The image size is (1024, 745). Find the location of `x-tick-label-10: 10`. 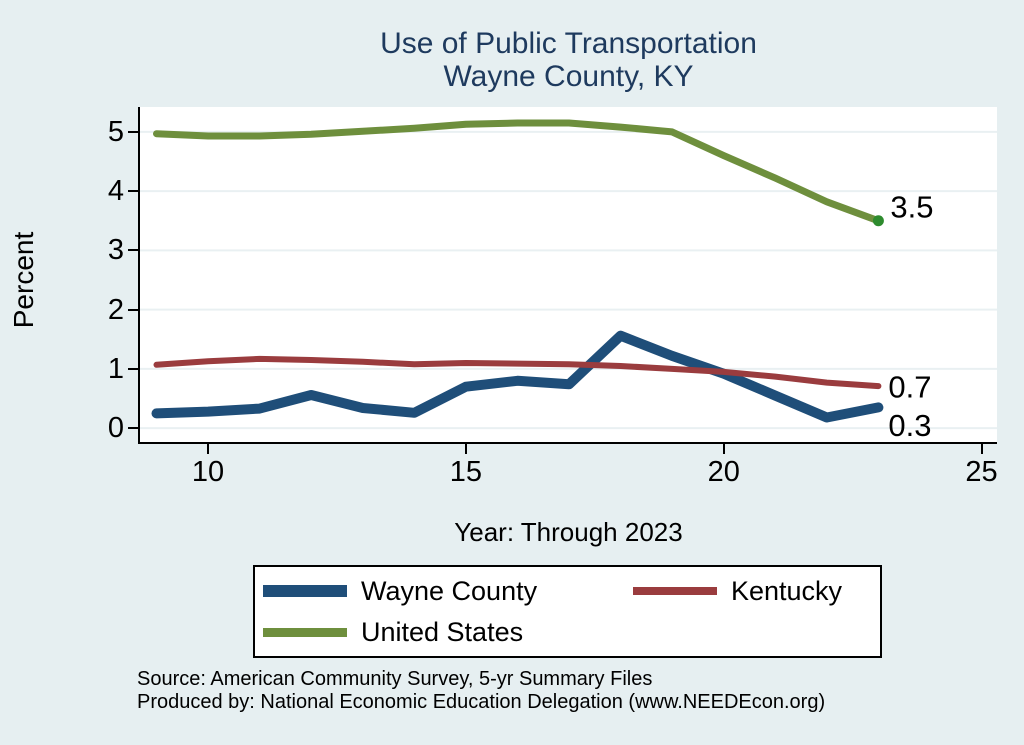

x-tick-label-10: 10 is located at coordinates (208, 472).